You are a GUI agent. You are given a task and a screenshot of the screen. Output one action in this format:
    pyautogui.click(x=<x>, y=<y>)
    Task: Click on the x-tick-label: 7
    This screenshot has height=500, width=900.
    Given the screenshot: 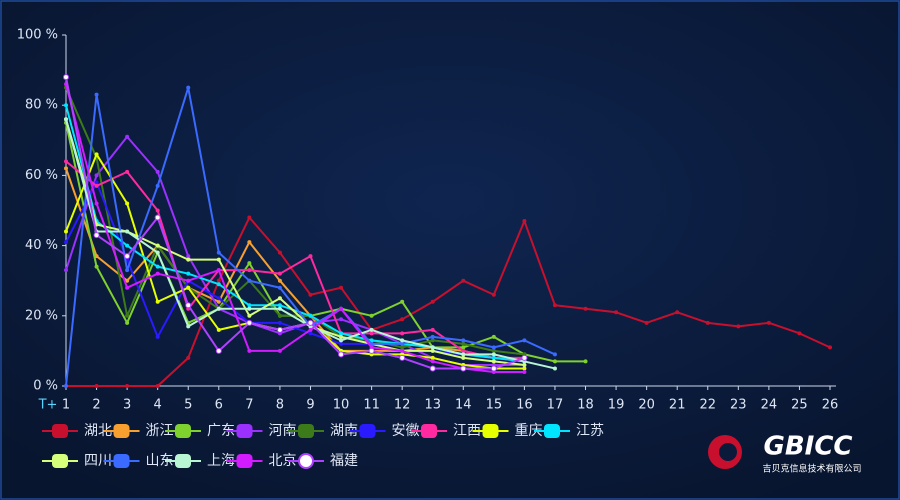 What is the action you would take?
    pyautogui.click(x=249, y=405)
    